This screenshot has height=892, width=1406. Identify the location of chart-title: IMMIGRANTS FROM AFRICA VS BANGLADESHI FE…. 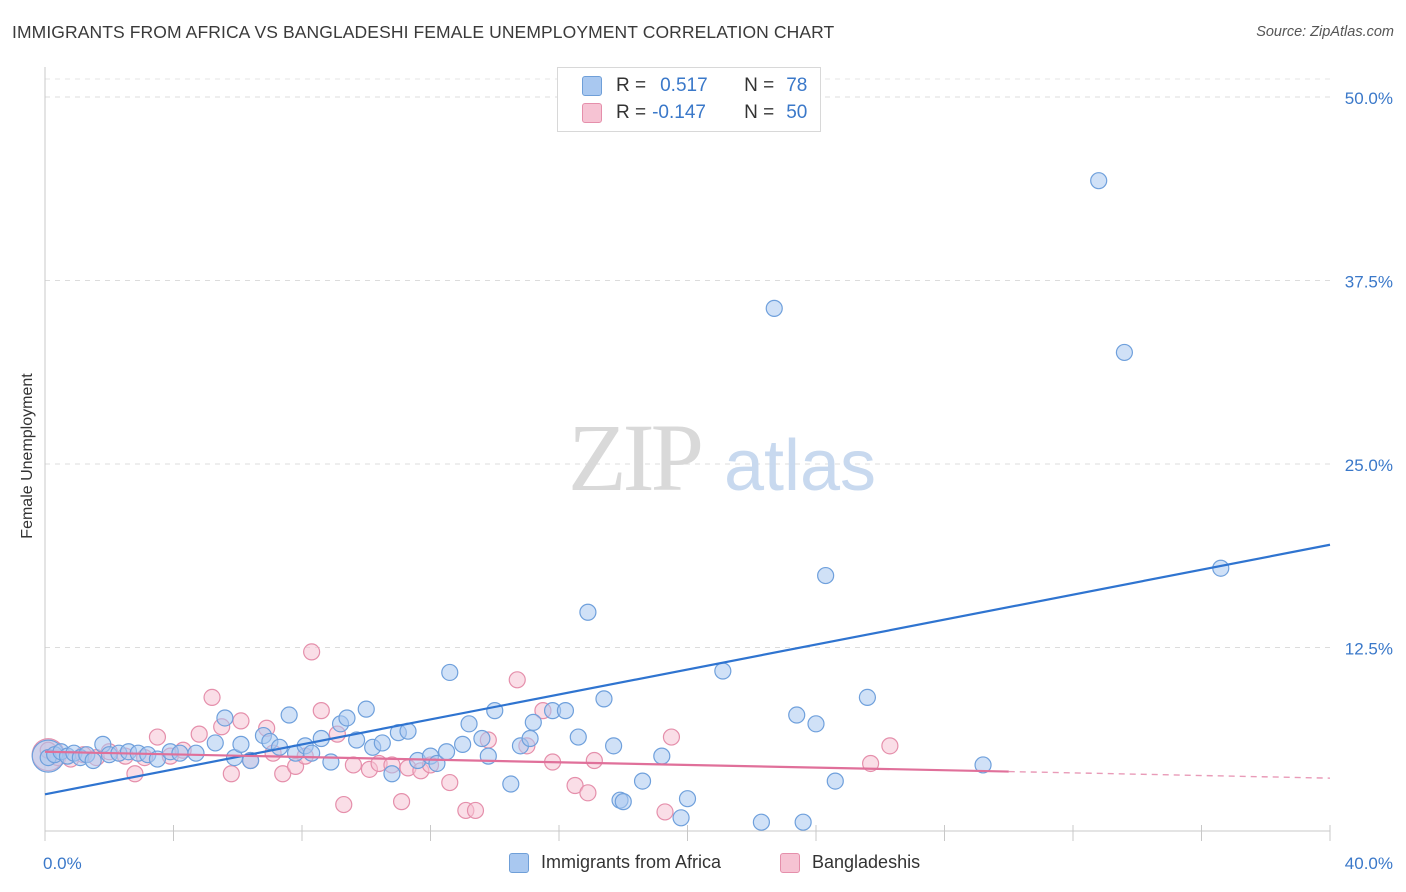
(423, 32).